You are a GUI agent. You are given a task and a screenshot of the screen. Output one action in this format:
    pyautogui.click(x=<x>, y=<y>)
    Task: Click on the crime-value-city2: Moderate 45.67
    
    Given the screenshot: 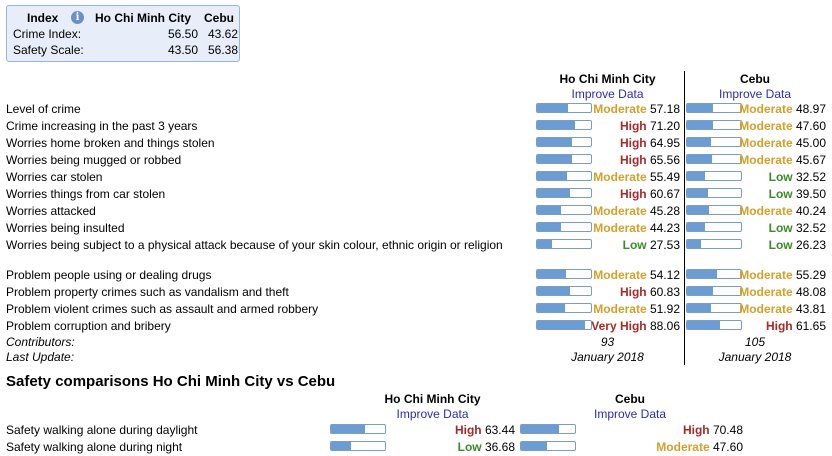 What is the action you would take?
    pyautogui.click(x=782, y=160)
    